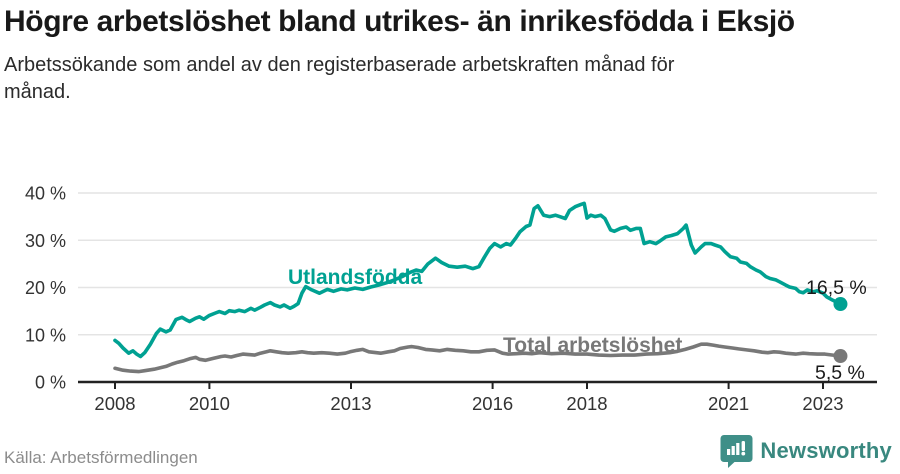 This screenshot has height=474, width=900. I want to click on series-label-total-arbetsloshet: Total arbetslöshet, so click(592, 345).